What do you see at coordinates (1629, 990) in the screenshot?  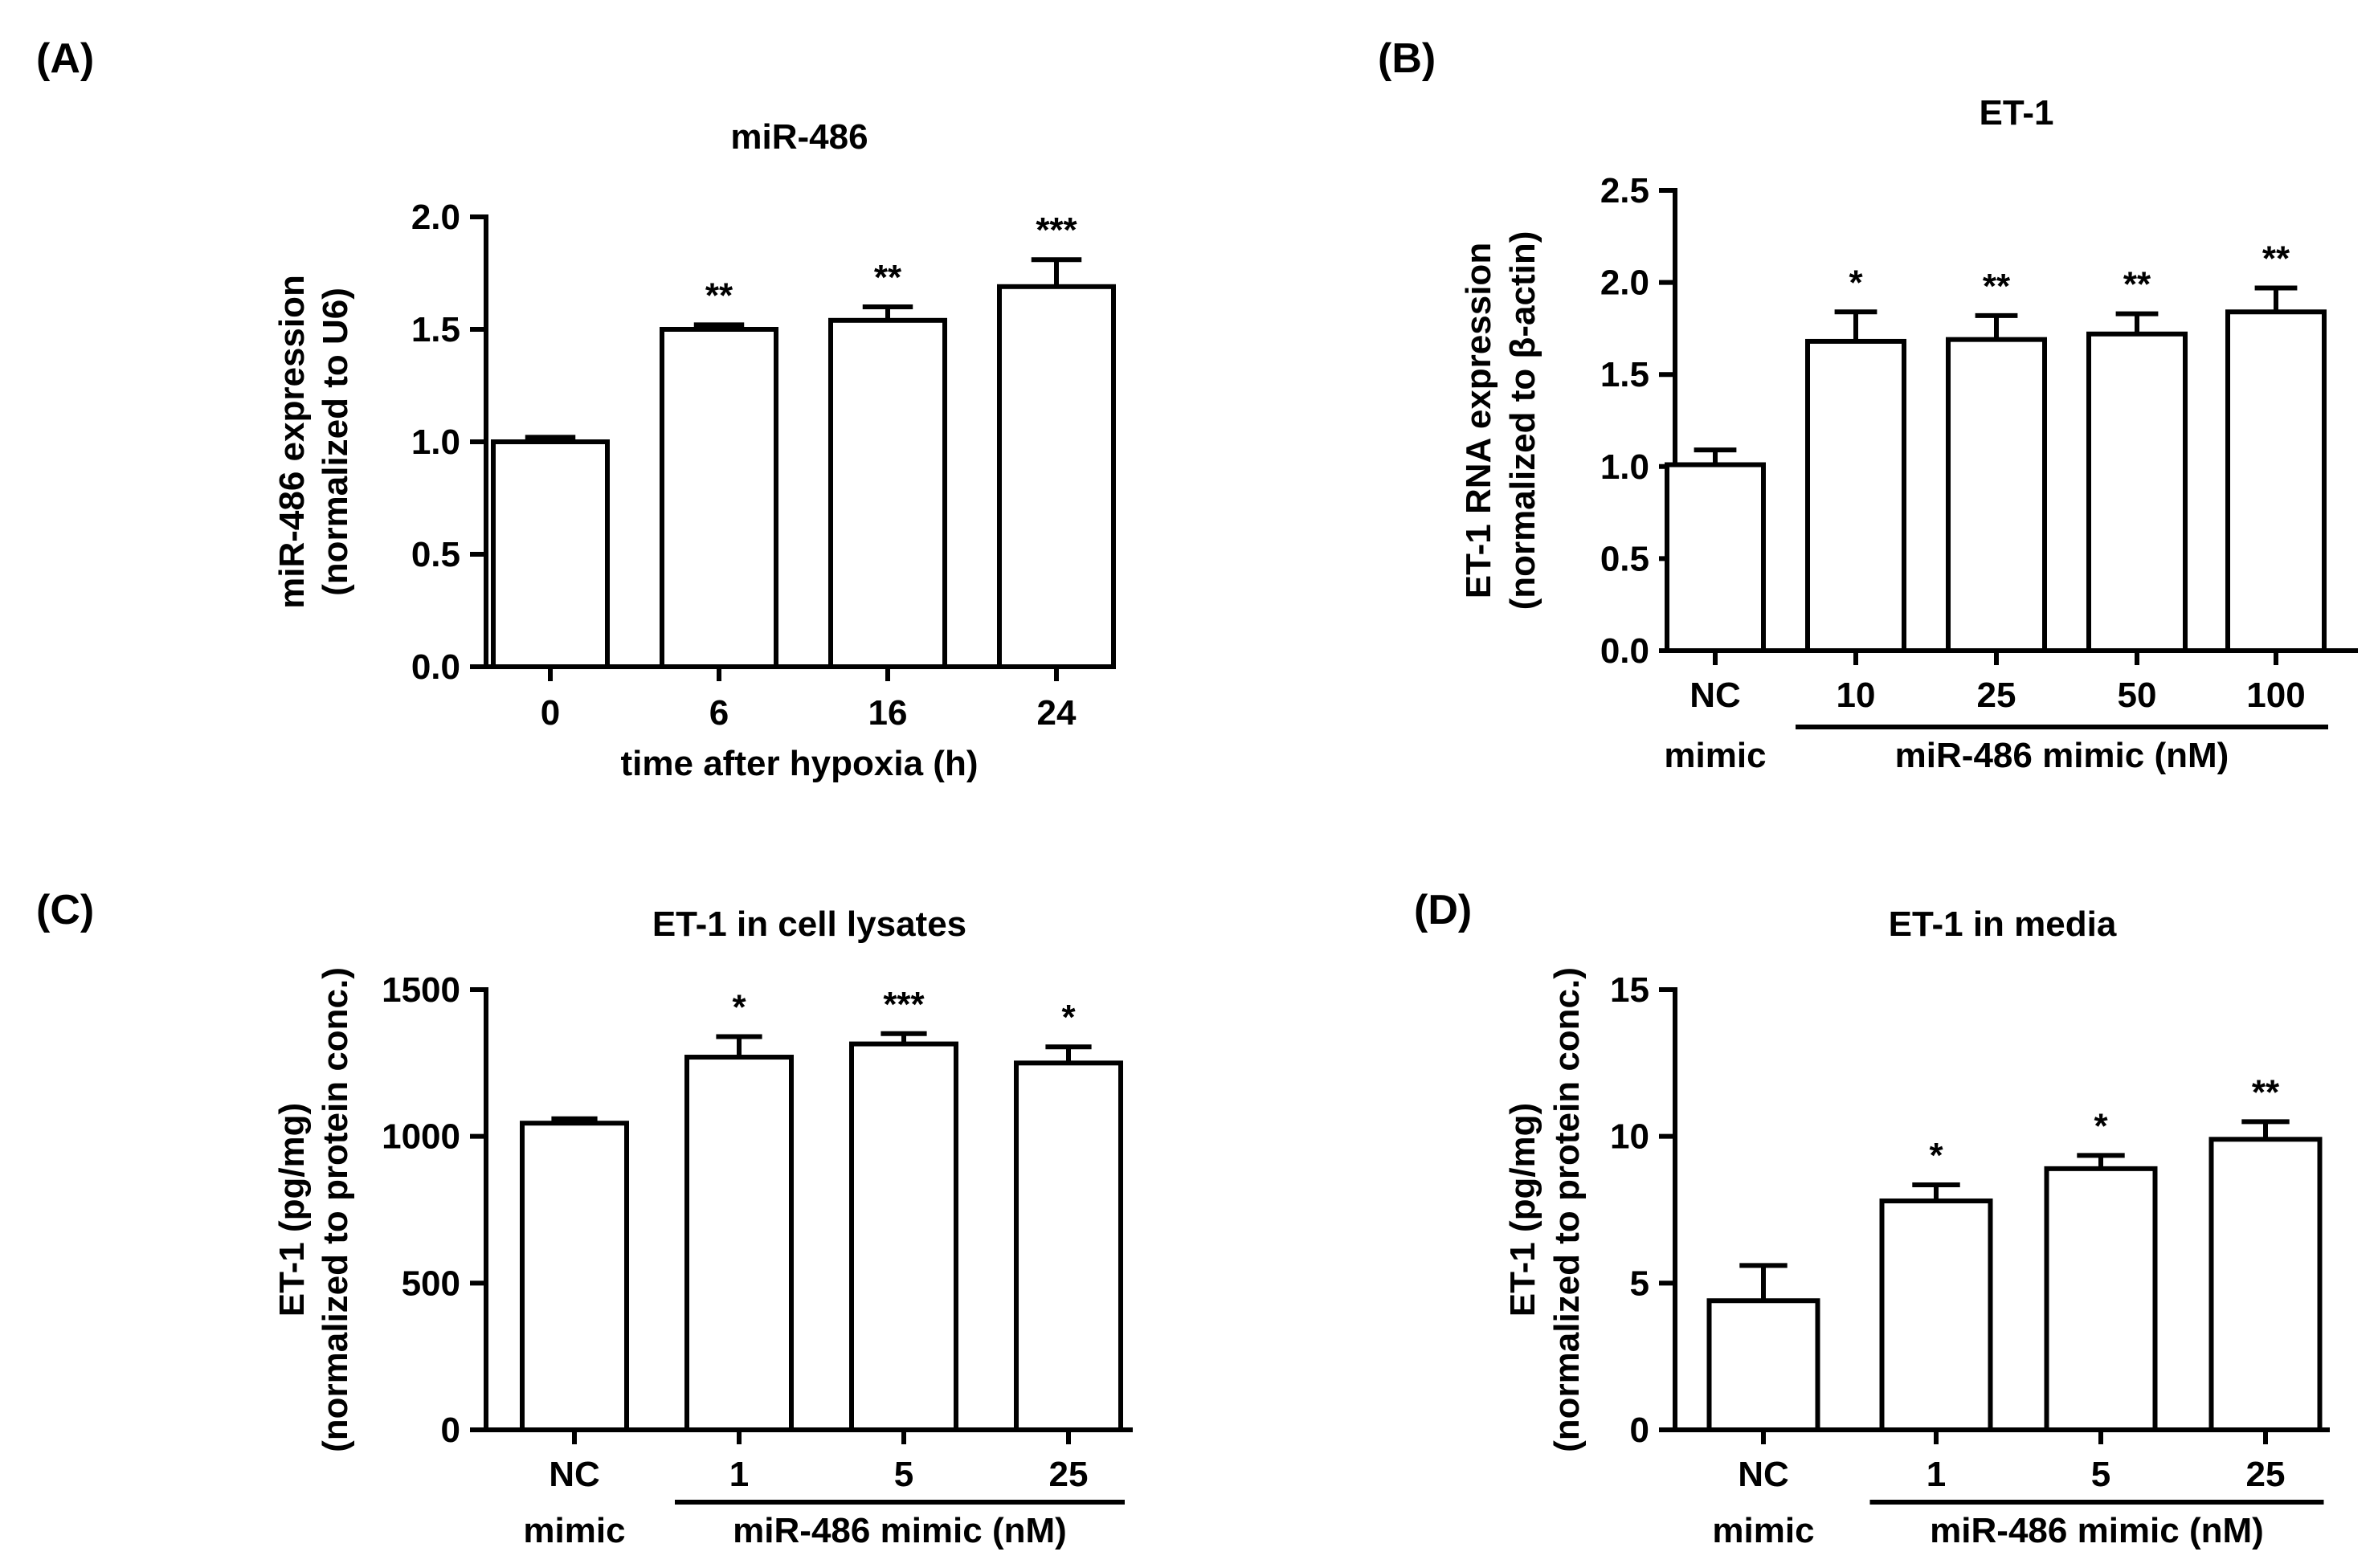 I see `y-tick-label: 15` at bounding box center [1629, 990].